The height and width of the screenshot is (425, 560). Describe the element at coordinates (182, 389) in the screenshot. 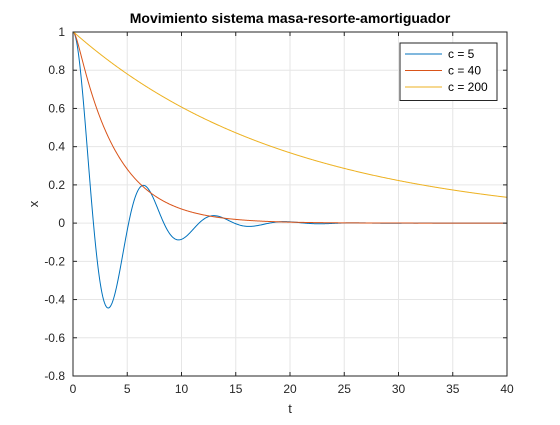

I see `x-tick-label: 10` at that location.